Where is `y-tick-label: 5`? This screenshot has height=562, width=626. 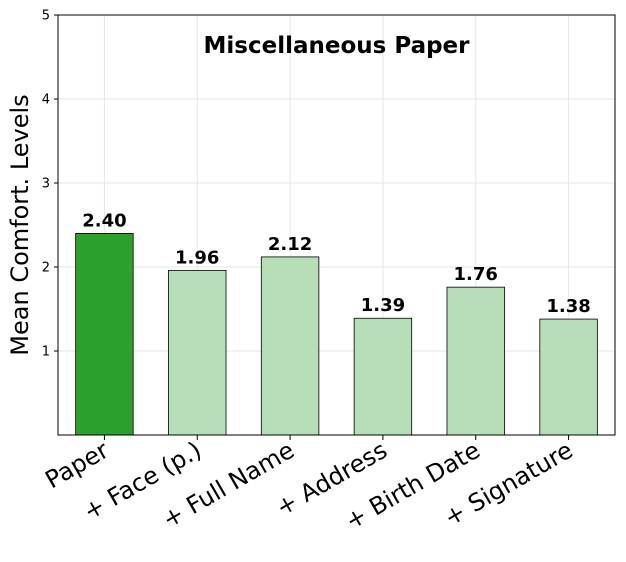
y-tick-label: 5 is located at coordinates (46, 16).